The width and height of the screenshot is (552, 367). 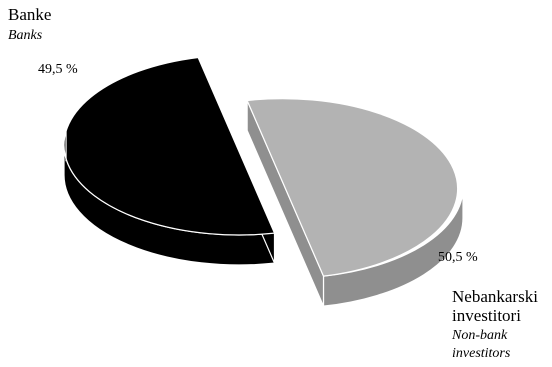 What do you see at coordinates (495, 296) in the screenshot?
I see `slice-label-non-bank-line-1: Nebankarski` at bounding box center [495, 296].